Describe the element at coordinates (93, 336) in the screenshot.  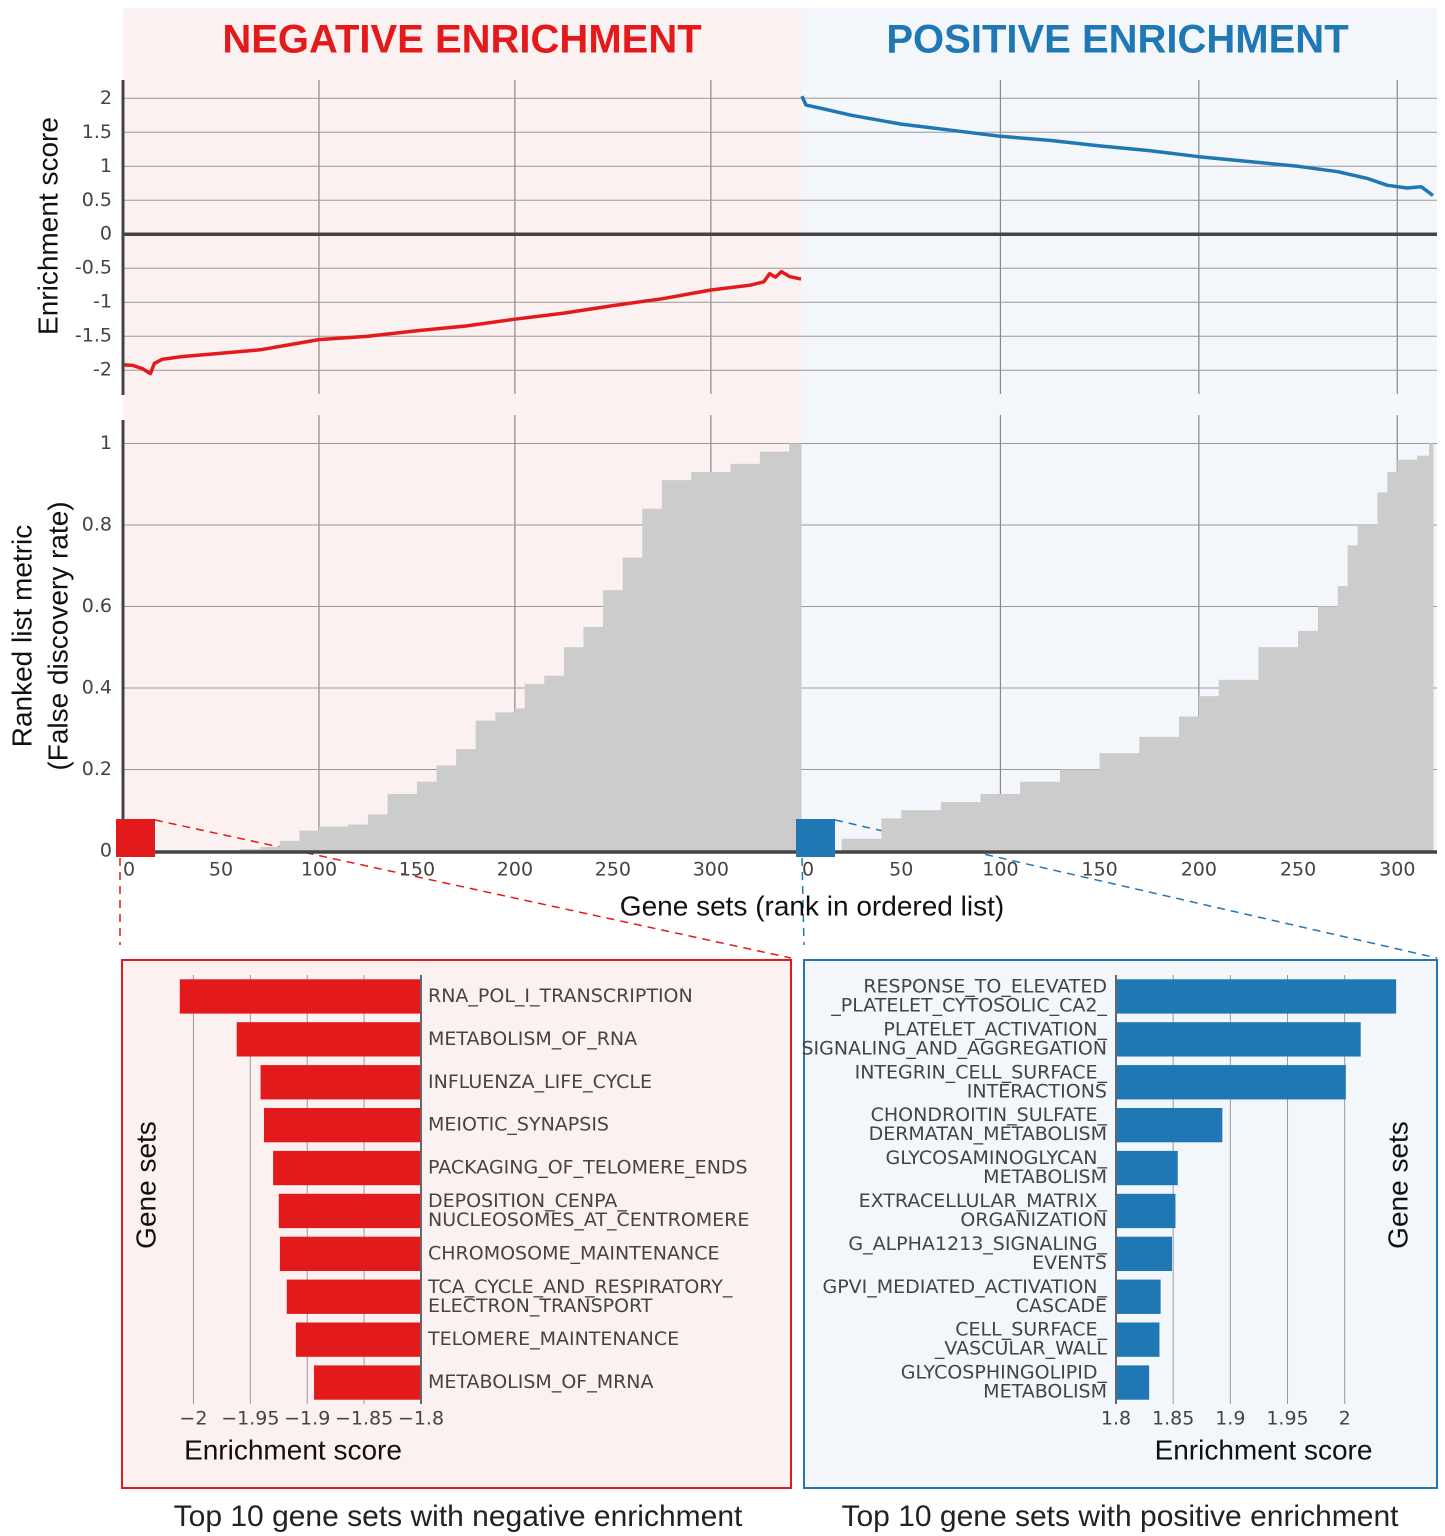
I see `y-tick-label: -1.5` at that location.